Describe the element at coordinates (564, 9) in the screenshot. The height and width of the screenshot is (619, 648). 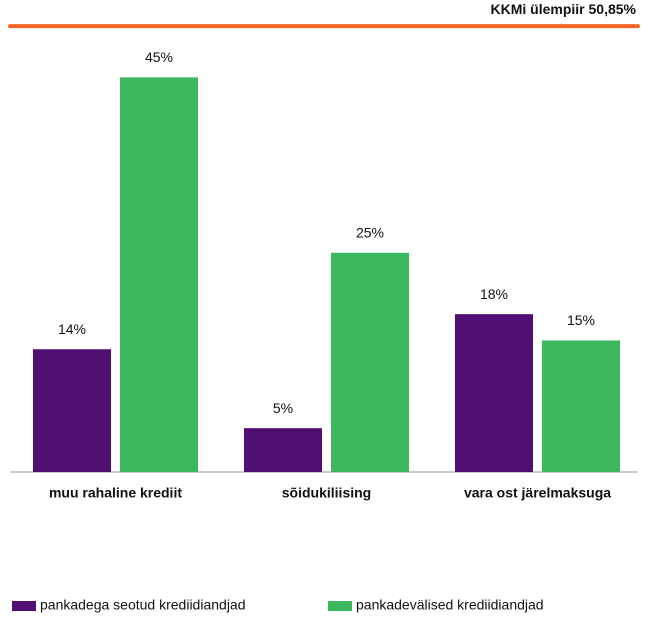
I see `reference-label: KKMi ülempiir 50,85%` at that location.